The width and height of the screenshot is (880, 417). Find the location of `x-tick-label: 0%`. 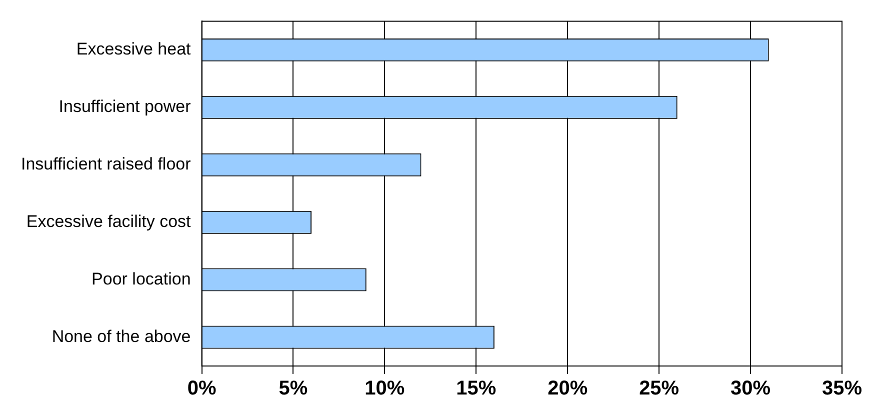

x-tick-label: 0% is located at coordinates (201, 389).